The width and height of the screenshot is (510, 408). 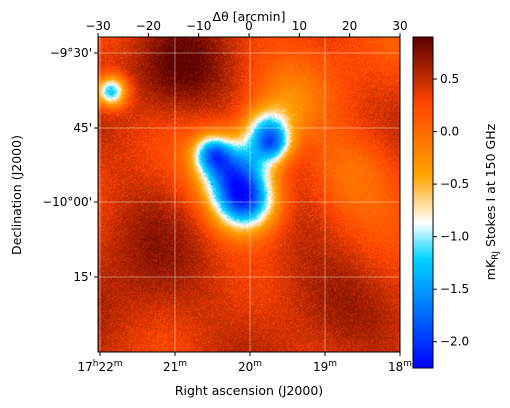 I want to click on top-axis: −30 −20 −10 0 10 20 30, so click(x=246, y=28).